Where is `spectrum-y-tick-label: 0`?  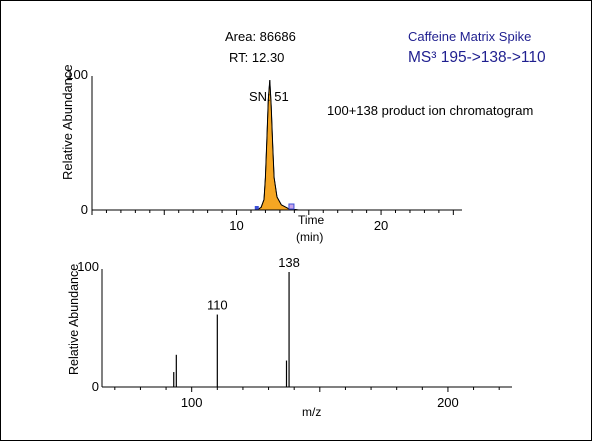
spectrum-y-tick-label: 0 is located at coordinates (95, 386).